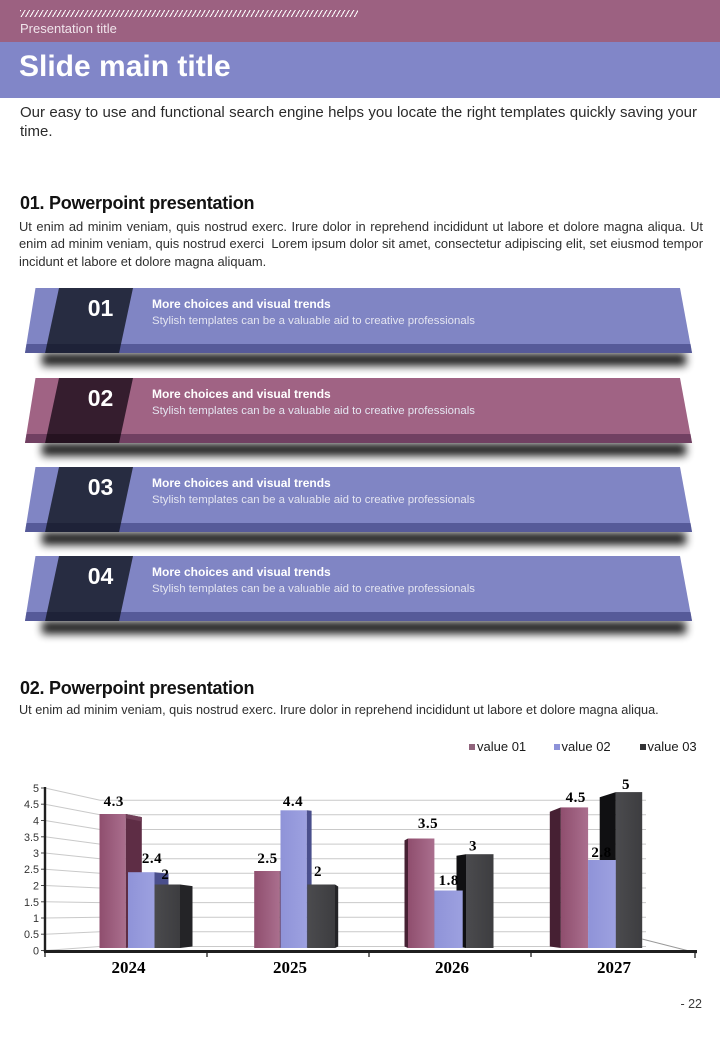 This screenshot has height=1040, width=720. What do you see at coordinates (614, 967) in the screenshot?
I see `svg-text: 2027` at bounding box center [614, 967].